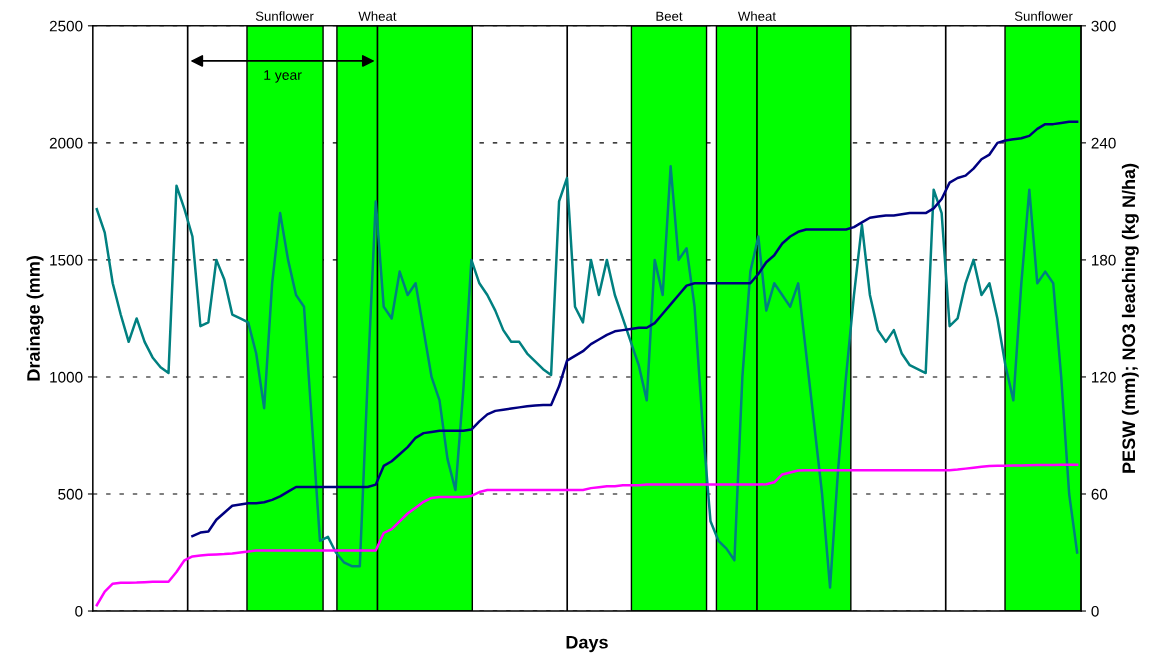  I want to click on y-tick-label: 500, so click(70, 494).